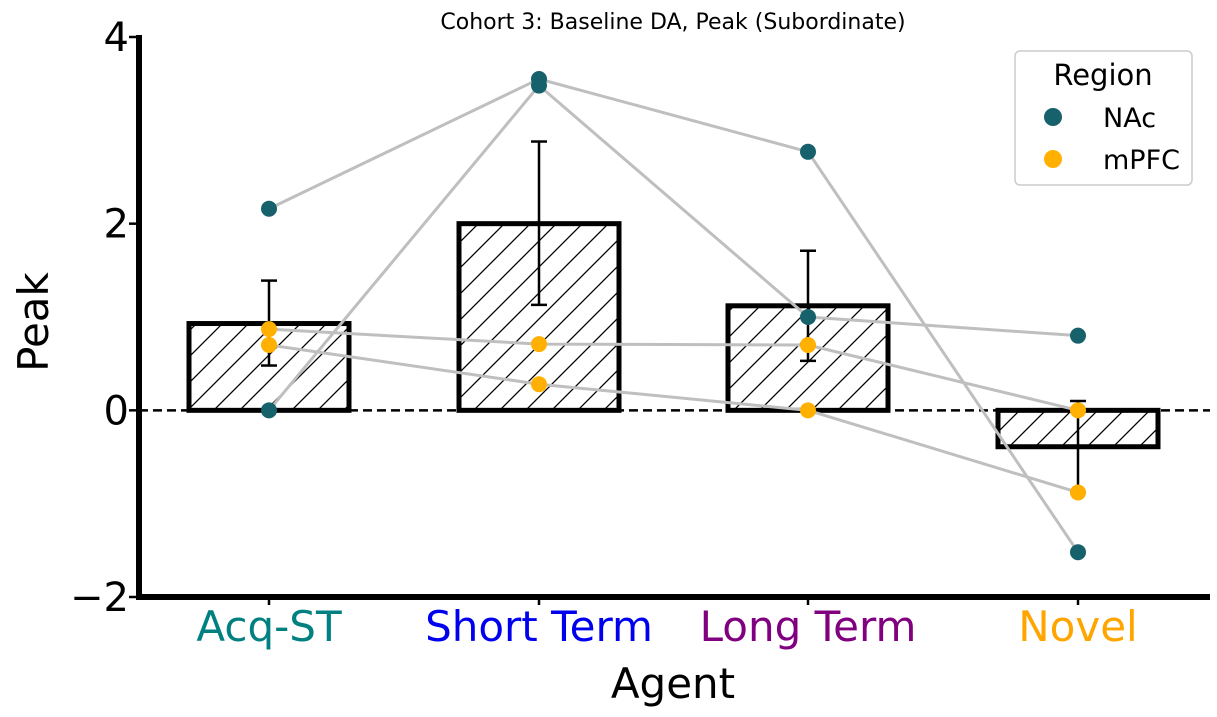 Image resolution: width=1217 pixels, height=717 pixels. What do you see at coordinates (673, 683) in the screenshot?
I see `x-axis-title: Agent` at bounding box center [673, 683].